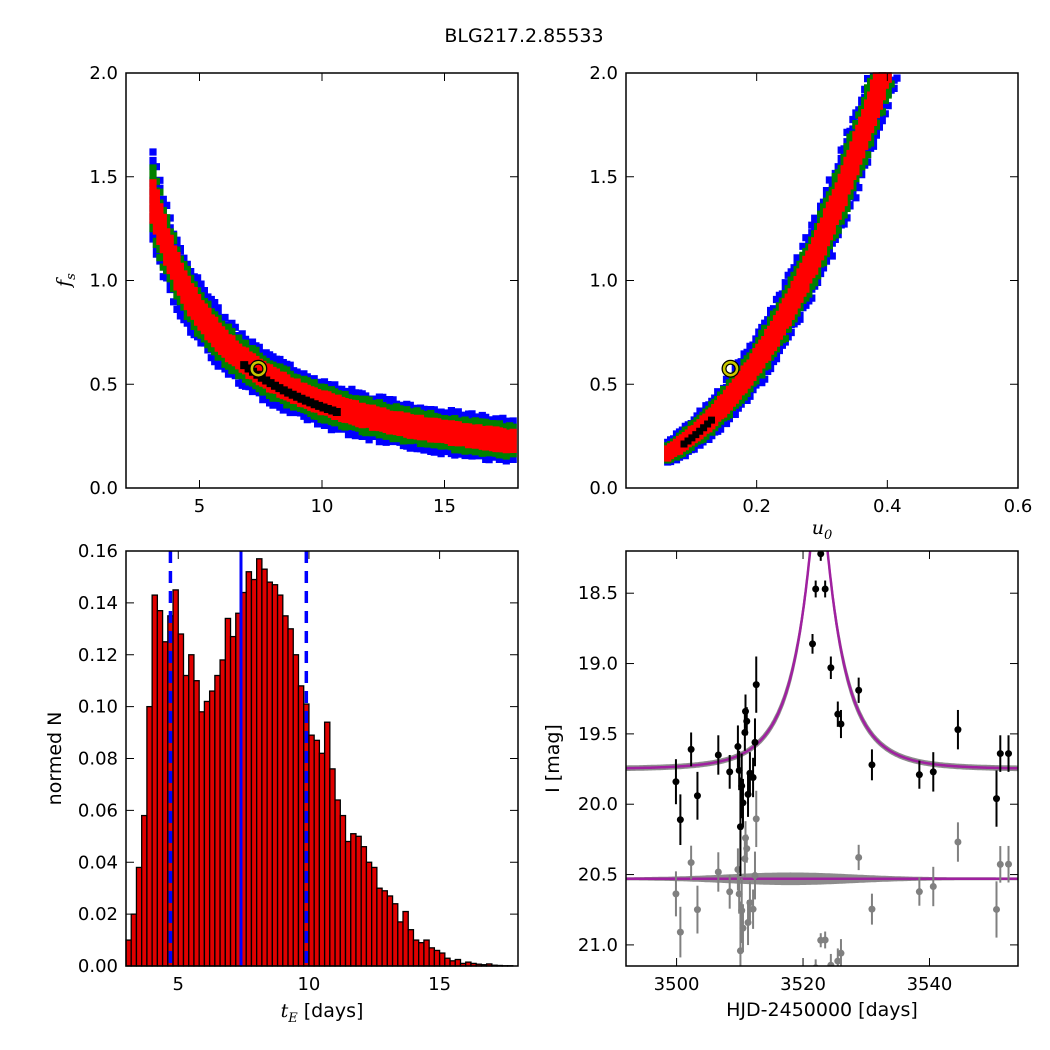 The height and width of the screenshot is (1050, 1050). I want to click on y-axis-label-imag: I [mag], so click(553, 758).